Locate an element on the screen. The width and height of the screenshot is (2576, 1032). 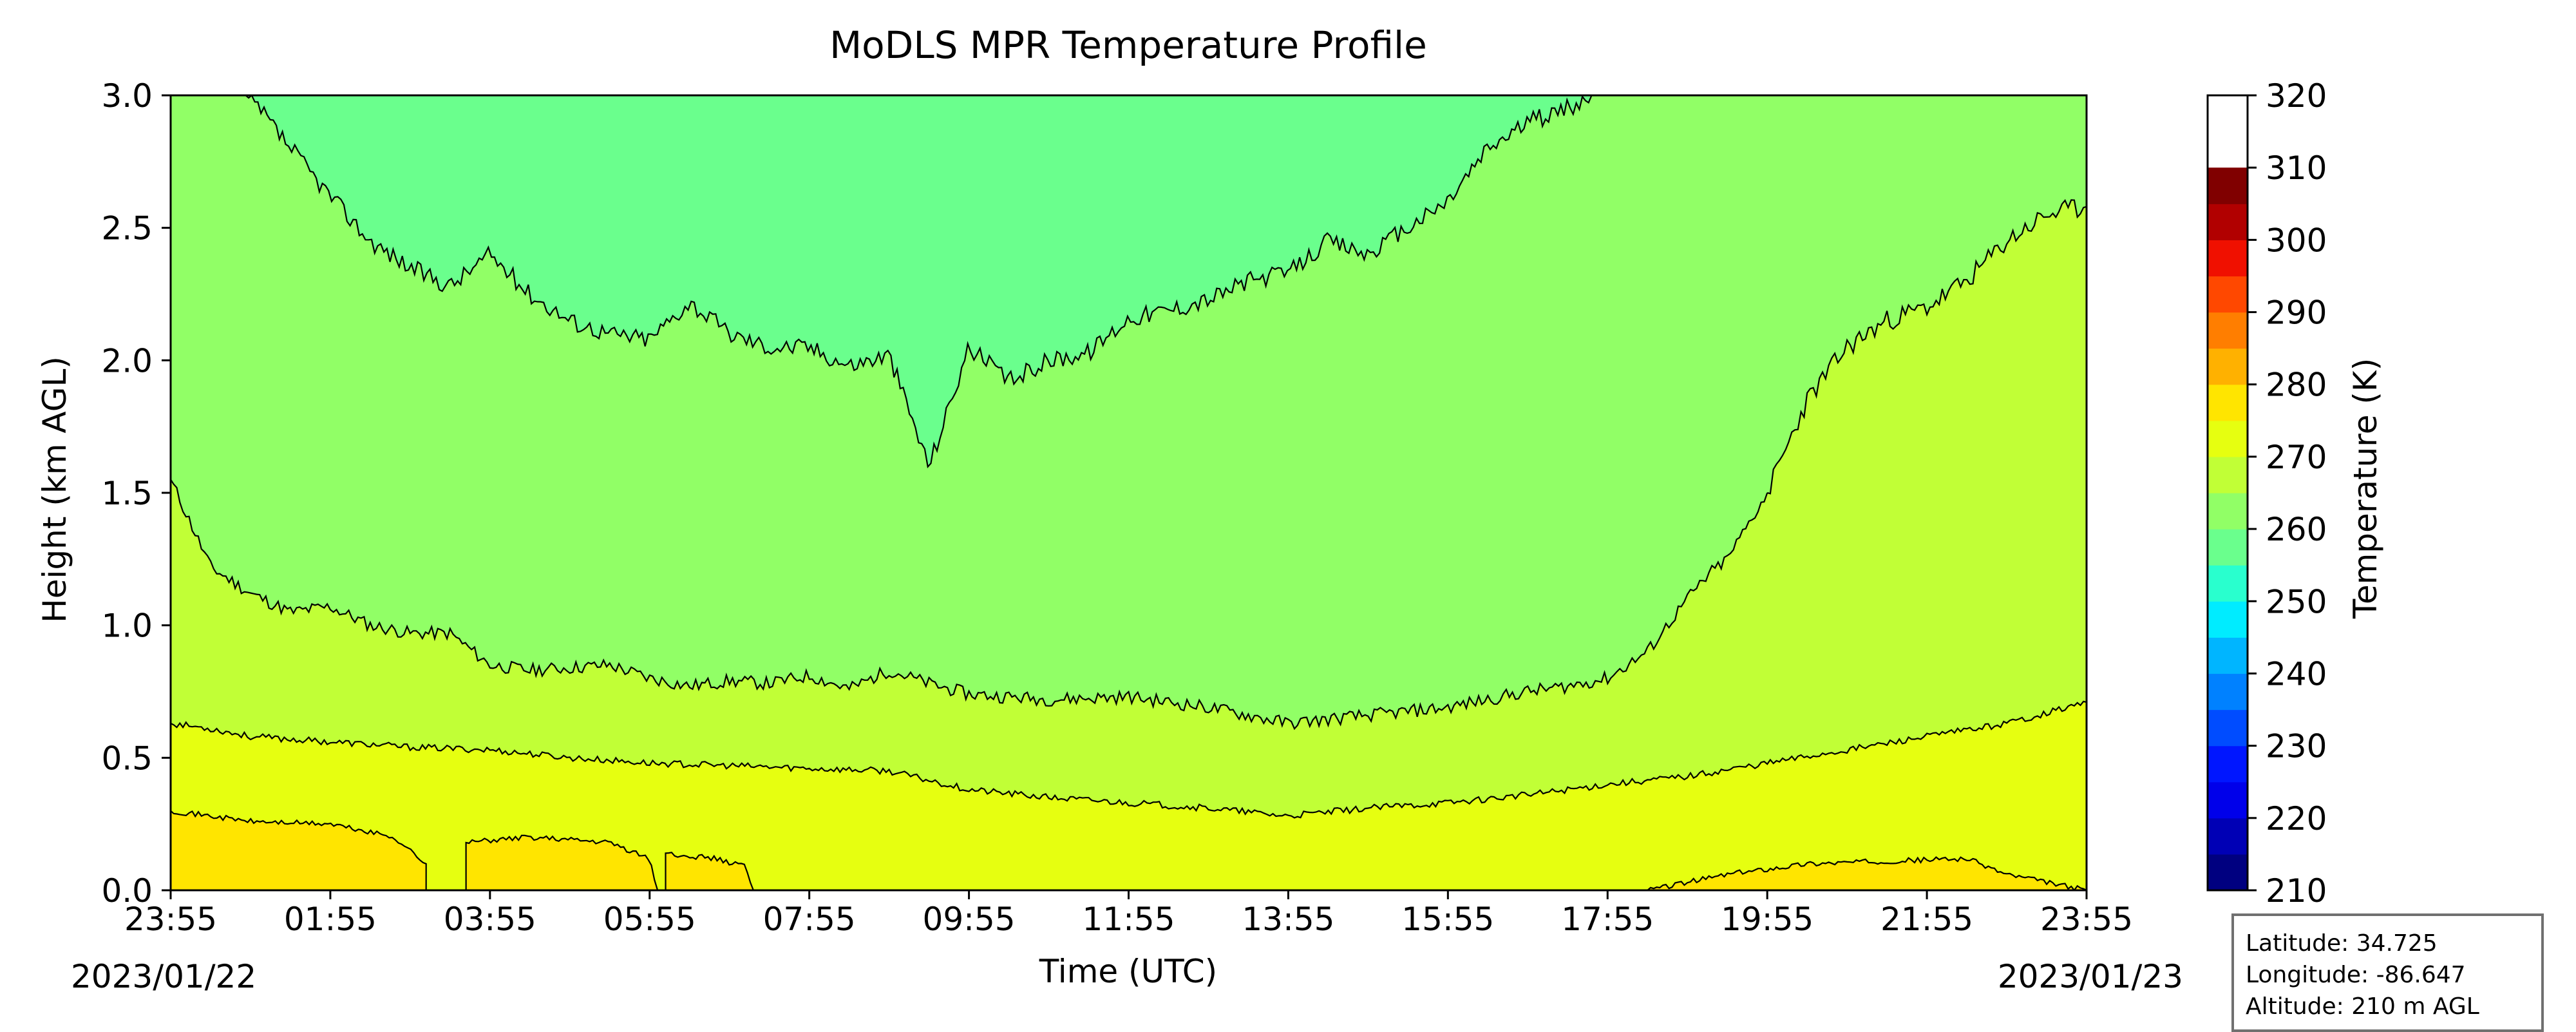
x-axis-label: Time (UTC) is located at coordinates (1128, 972).